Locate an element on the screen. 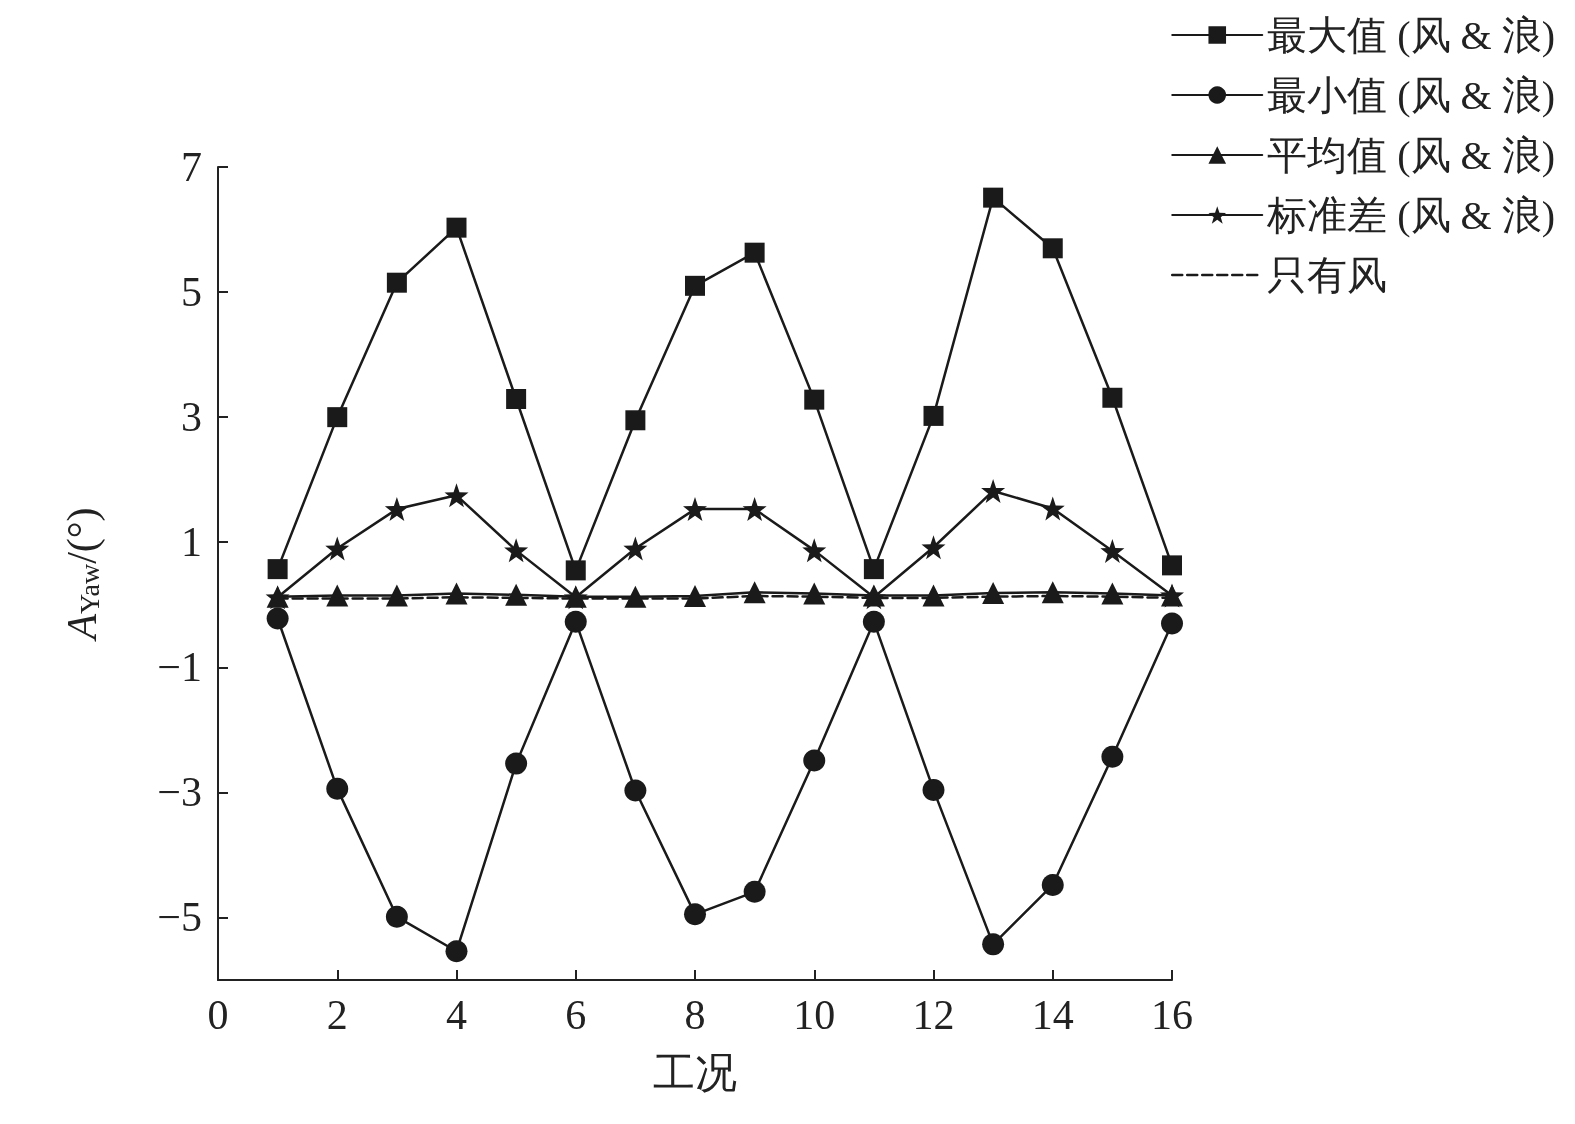 This screenshot has width=1575, height=1124. x-tick-label: 14 is located at coordinates (1052, 1015).